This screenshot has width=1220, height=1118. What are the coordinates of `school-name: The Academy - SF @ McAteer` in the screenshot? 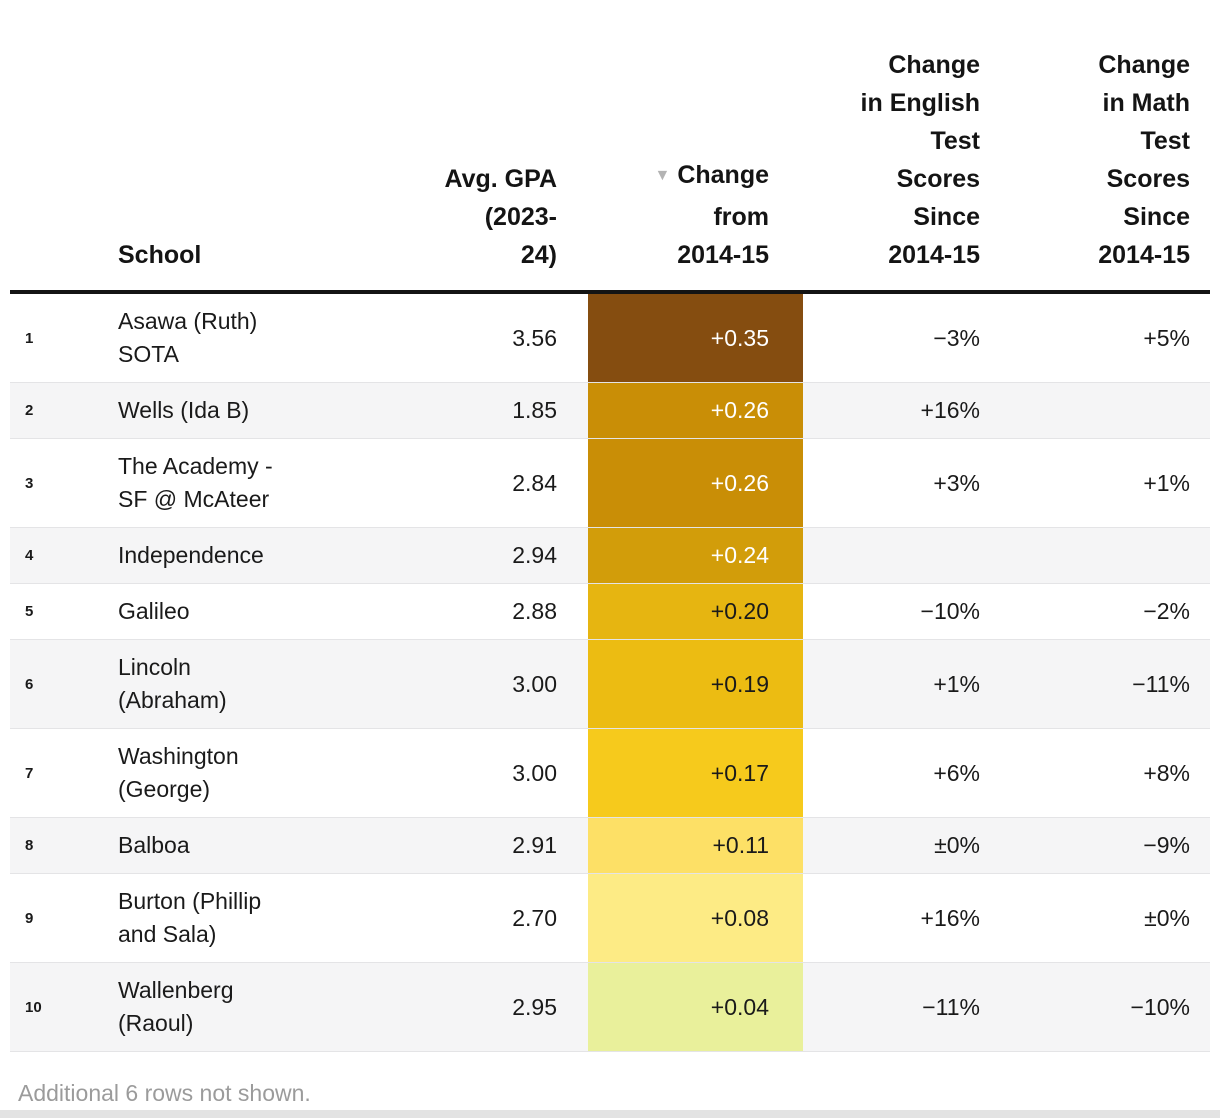 It's located at (273, 483).